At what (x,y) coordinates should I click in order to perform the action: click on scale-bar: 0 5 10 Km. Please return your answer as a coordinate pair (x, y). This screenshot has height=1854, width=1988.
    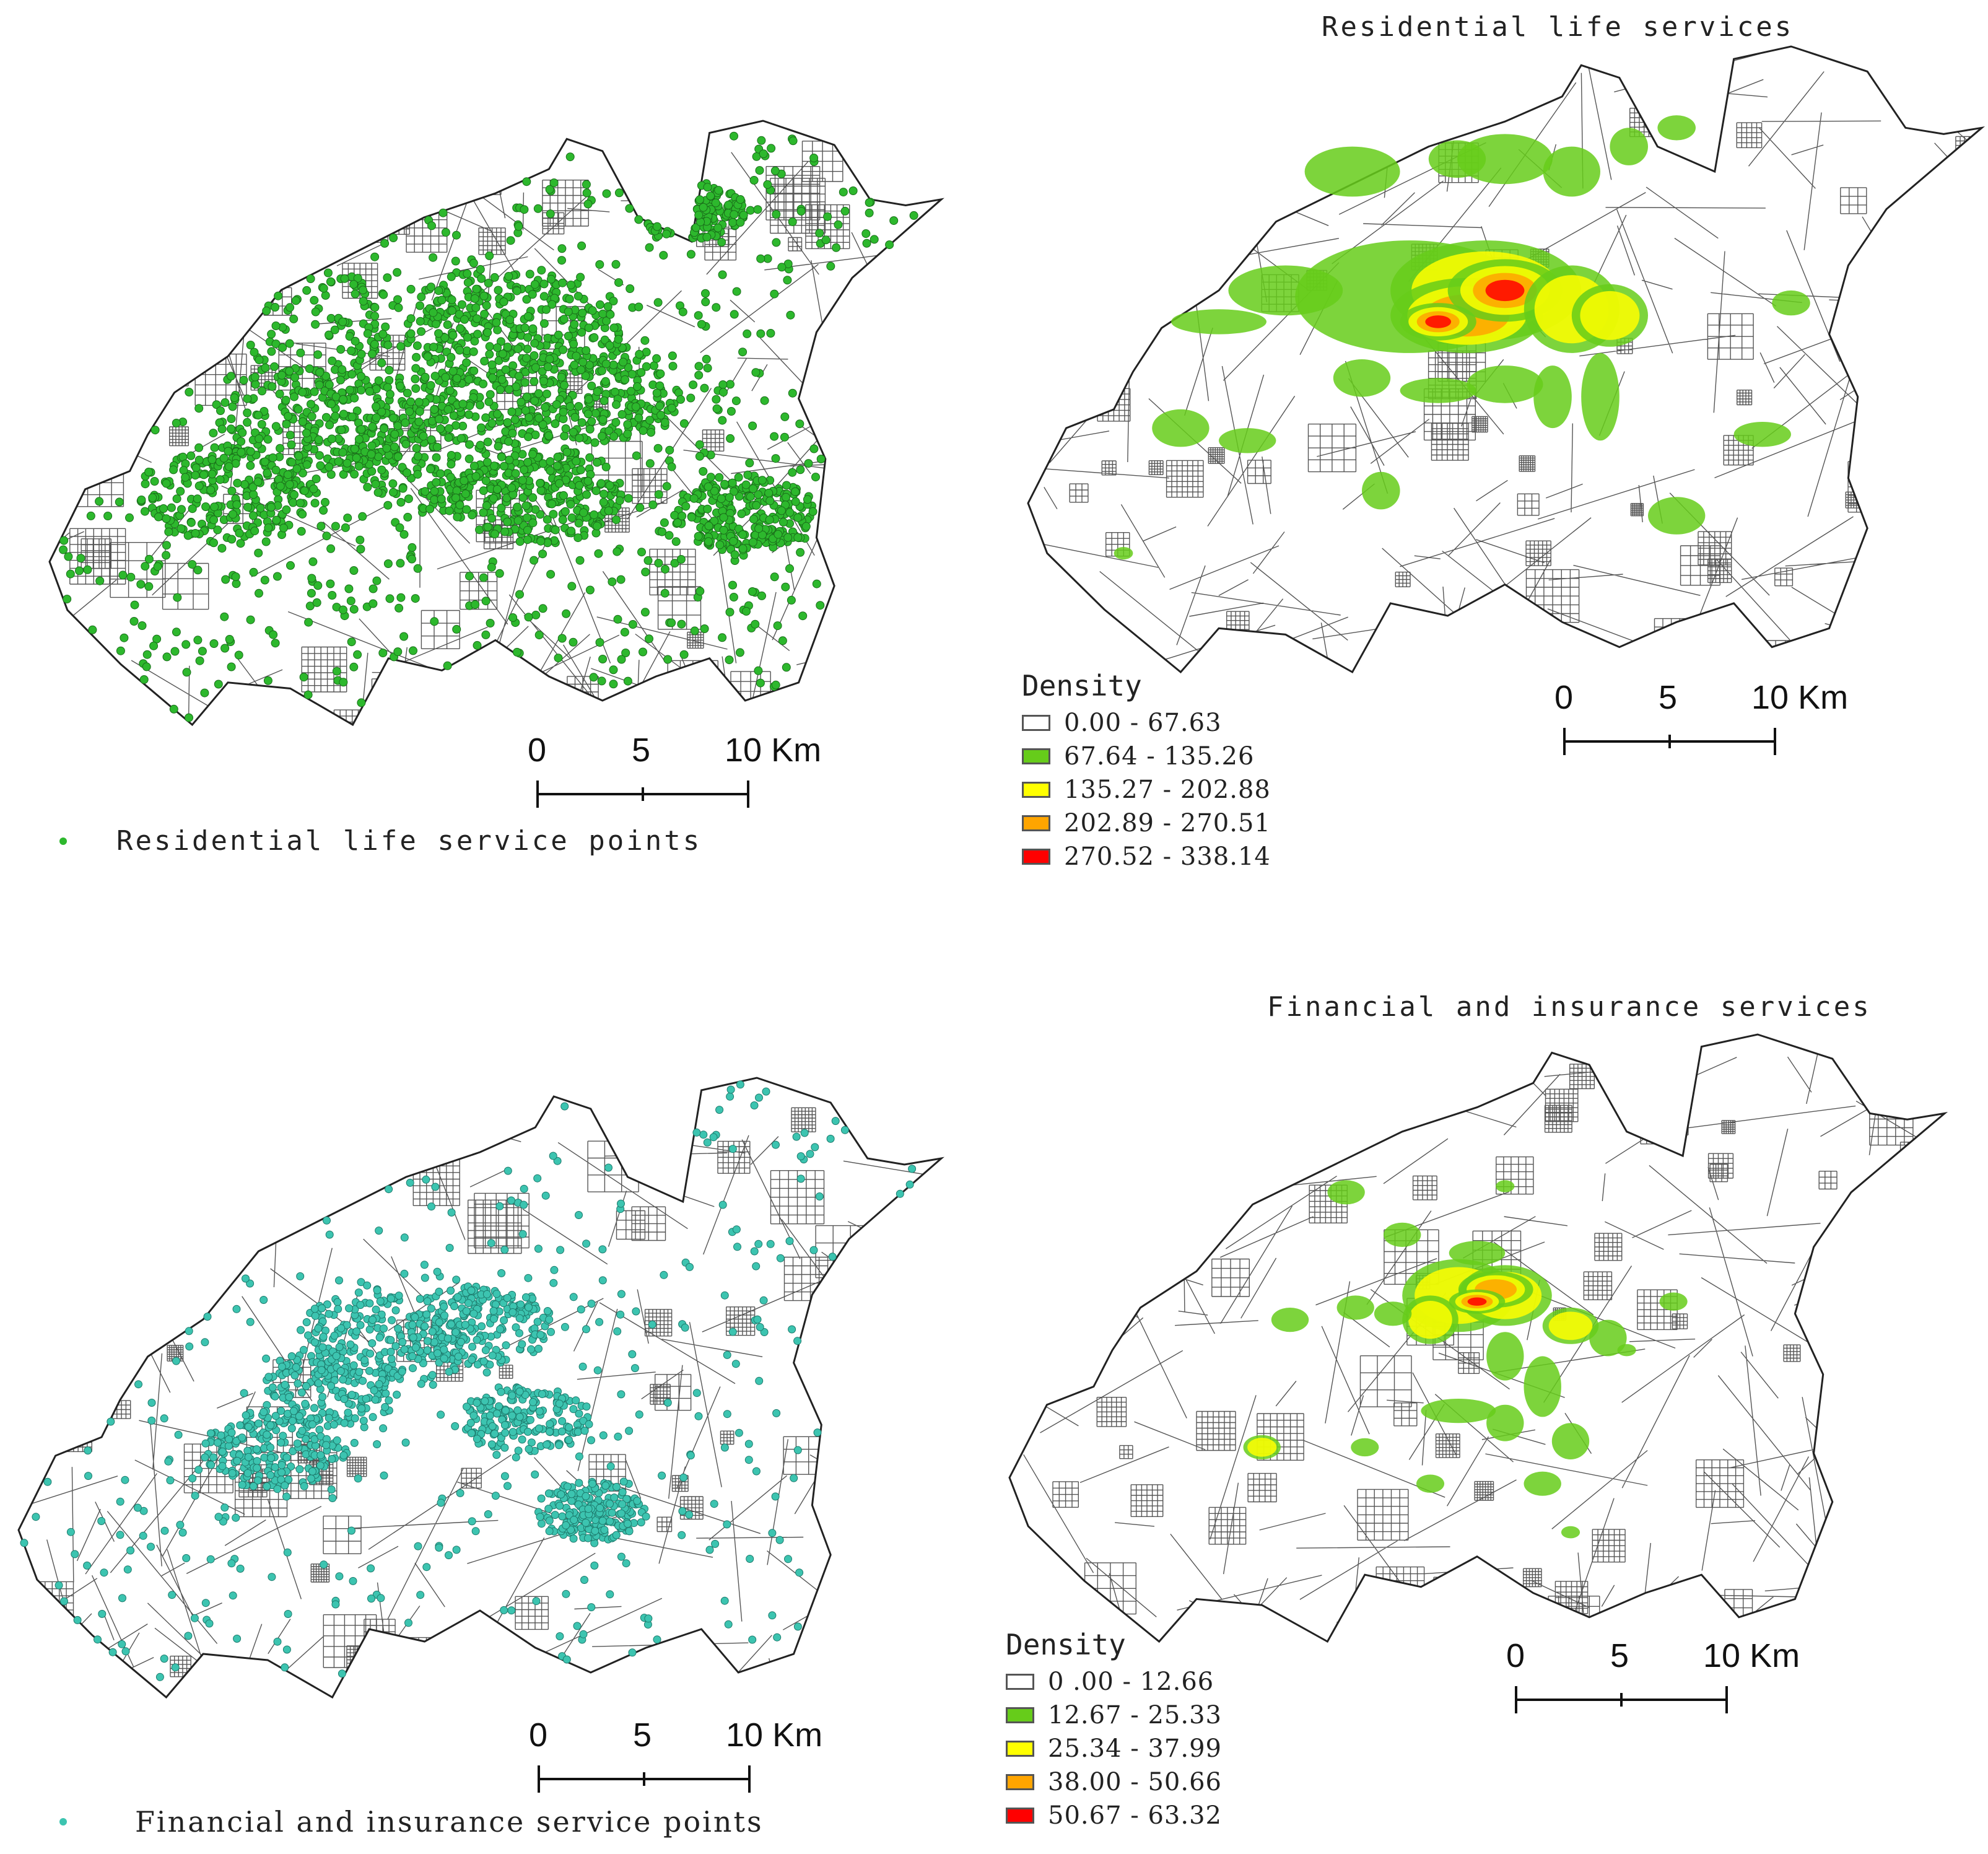
    Looking at the image, I should click on (674, 771).